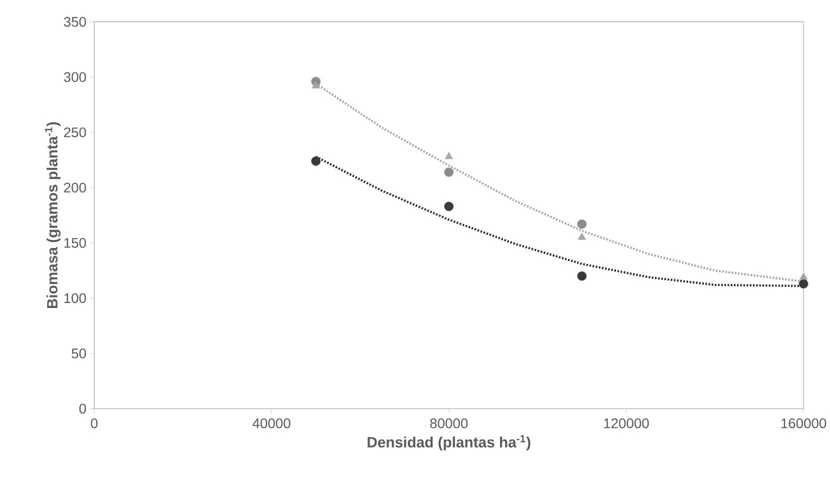 This screenshot has height=481, width=830. I want to click on y-axis-title: Biomasa (gramos planta$^{-1}$), so click(53, 215).